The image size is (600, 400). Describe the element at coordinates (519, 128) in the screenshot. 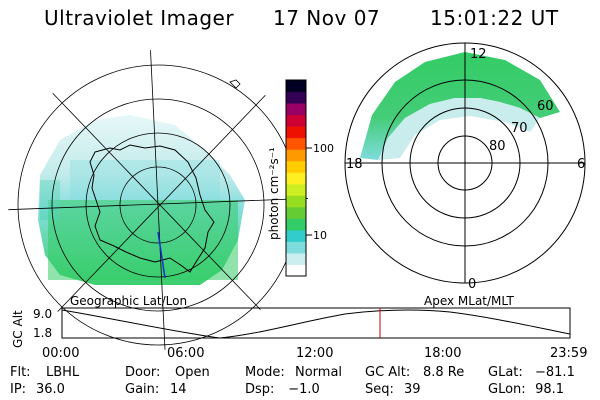

I see `mlat-label-70: 70` at that location.